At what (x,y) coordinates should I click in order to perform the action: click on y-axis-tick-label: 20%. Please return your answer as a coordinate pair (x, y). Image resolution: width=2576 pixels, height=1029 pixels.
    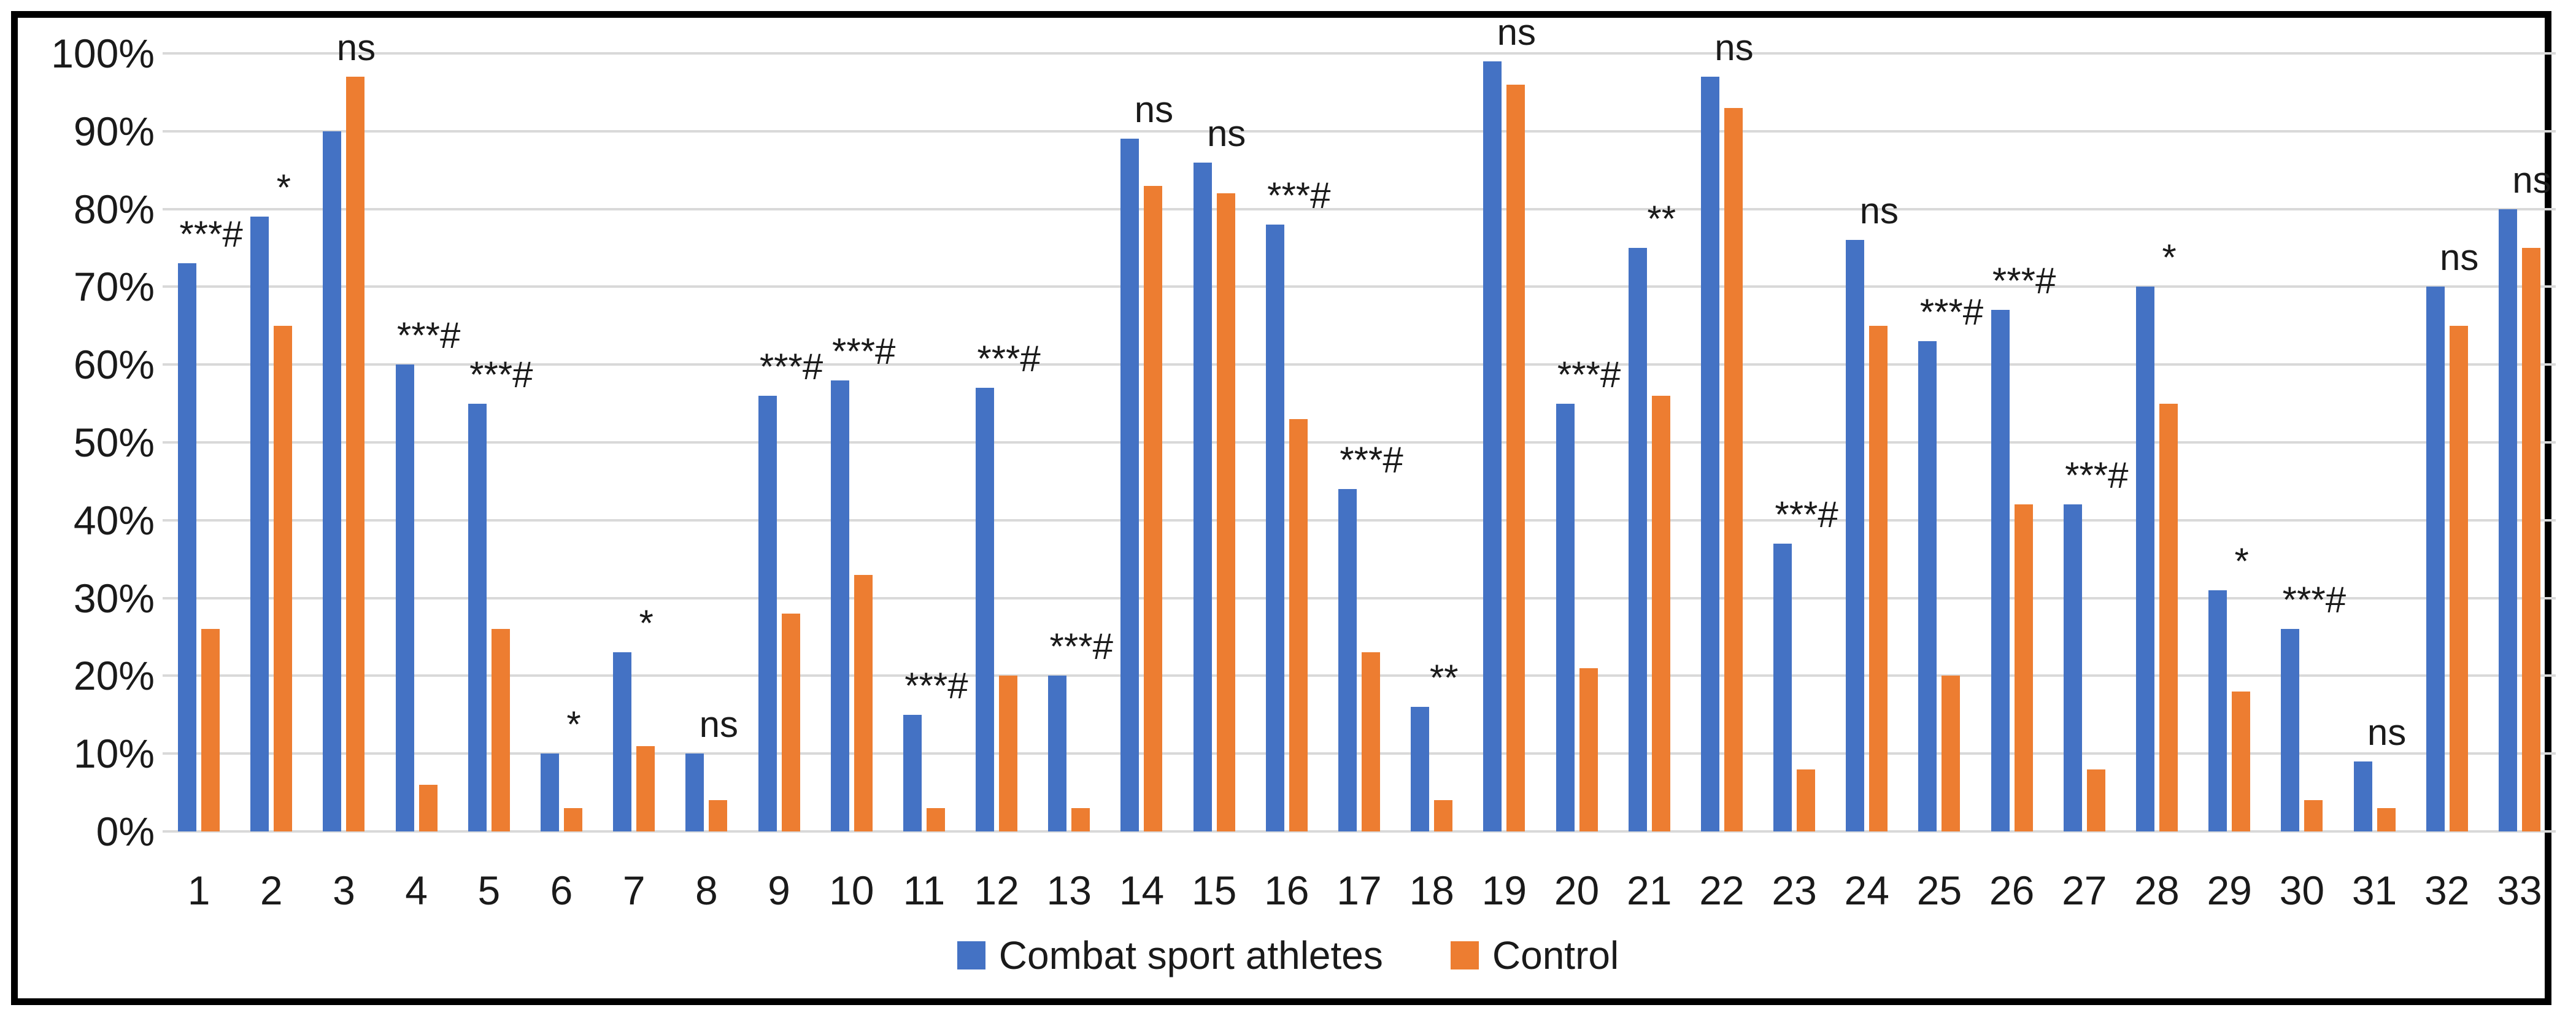
    Looking at the image, I should click on (114, 676).